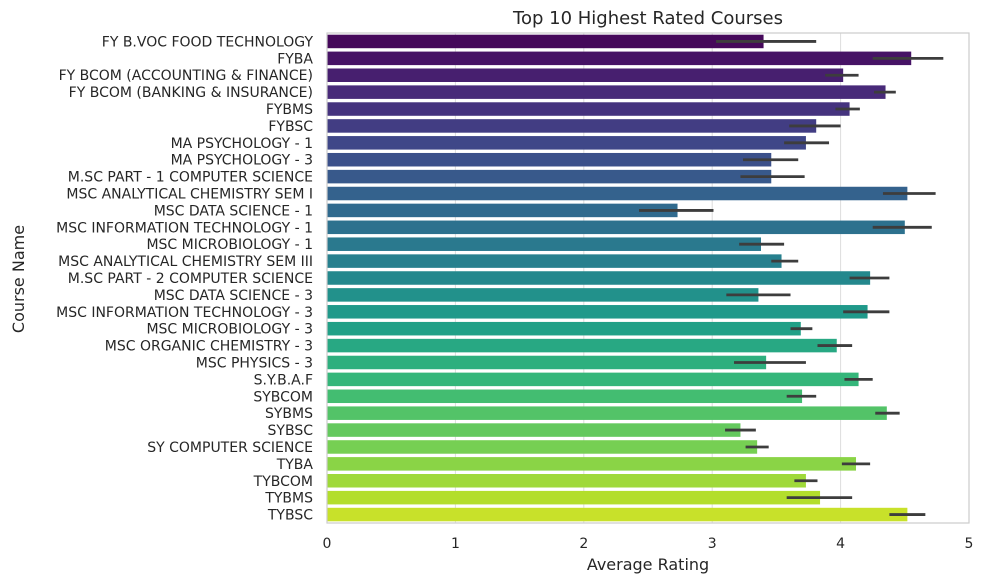 The height and width of the screenshot is (583, 984). I want to click on x-tick-label: 4, so click(840, 544).